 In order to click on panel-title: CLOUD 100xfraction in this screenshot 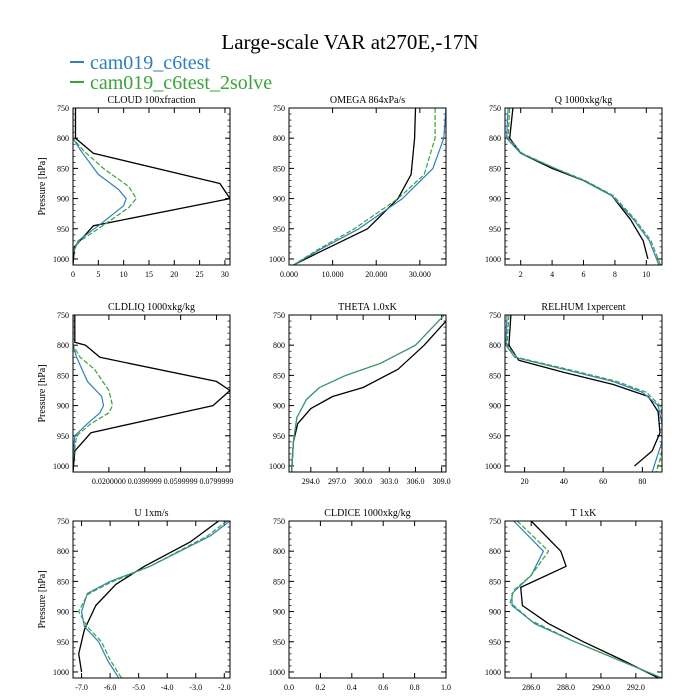, I will do `click(151, 100)`.